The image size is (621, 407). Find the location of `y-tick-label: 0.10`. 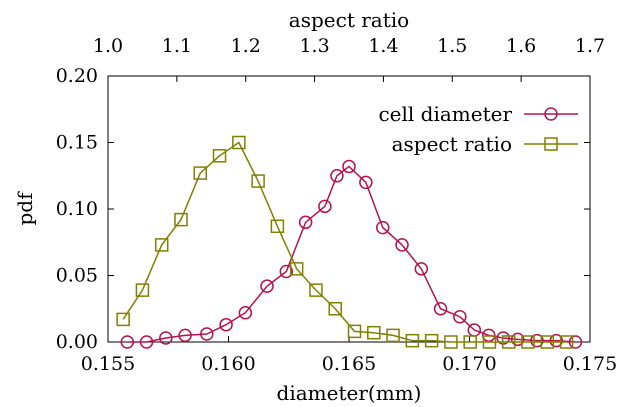

y-tick-label: 0.10 is located at coordinates (77, 209).